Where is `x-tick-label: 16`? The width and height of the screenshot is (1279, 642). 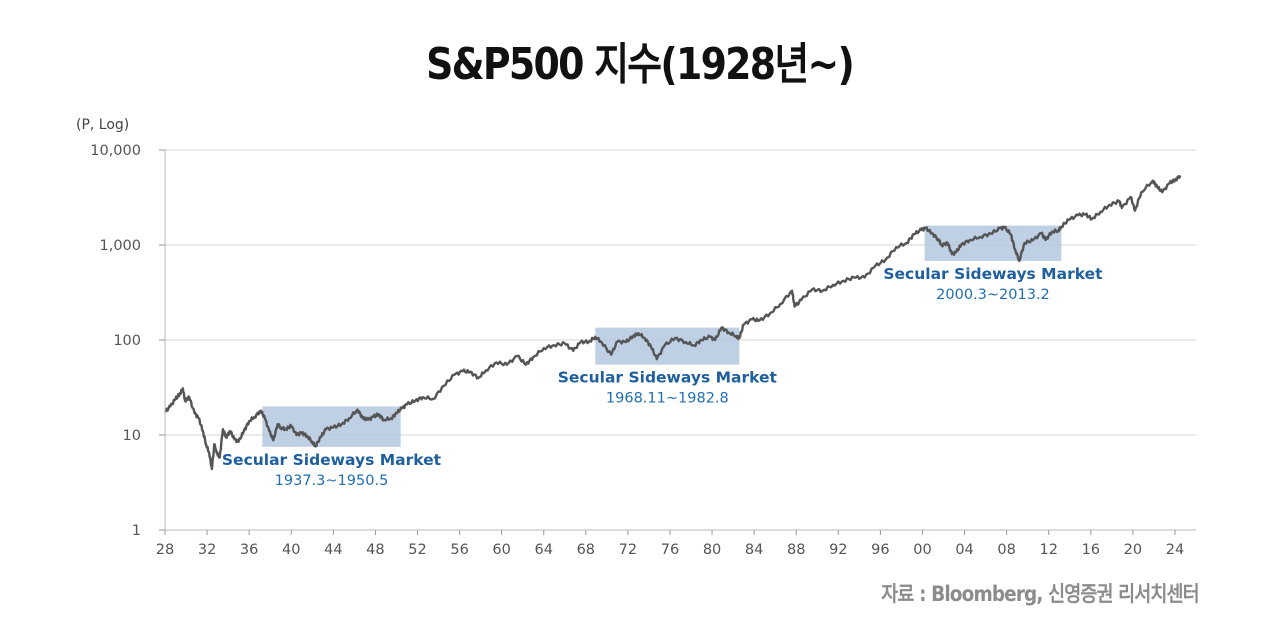
x-tick-label: 16 is located at coordinates (1091, 550).